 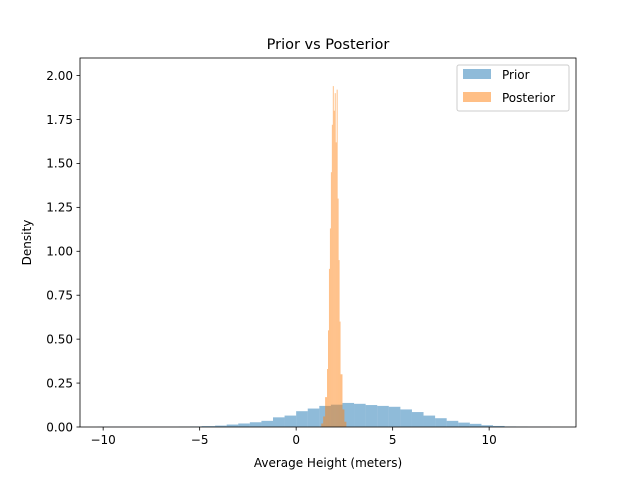 What do you see at coordinates (296, 440) in the screenshot?
I see `x-tick-label: 0` at bounding box center [296, 440].